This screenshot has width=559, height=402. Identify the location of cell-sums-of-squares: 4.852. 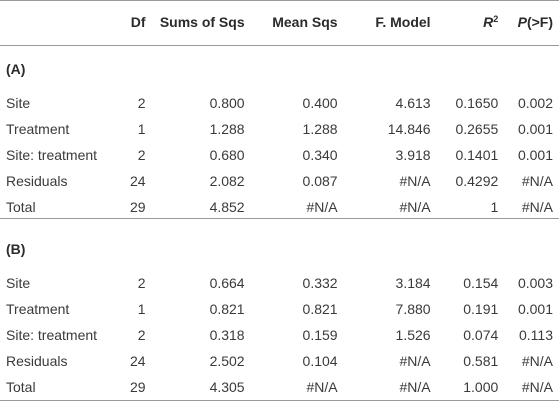
(227, 207).